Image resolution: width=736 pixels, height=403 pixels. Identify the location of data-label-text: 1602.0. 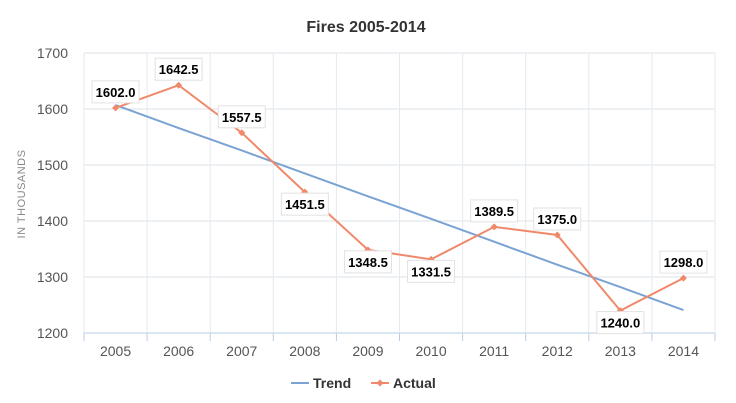
(116, 92).